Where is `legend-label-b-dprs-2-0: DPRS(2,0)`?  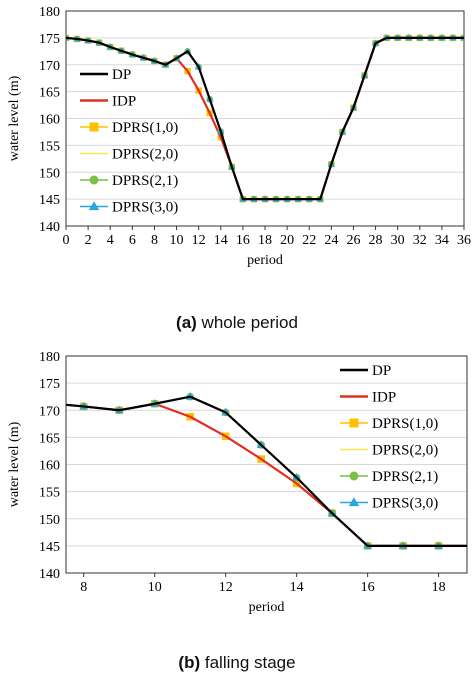 legend-label-b-dprs-2-0: DPRS(2,0) is located at coordinates (405, 451).